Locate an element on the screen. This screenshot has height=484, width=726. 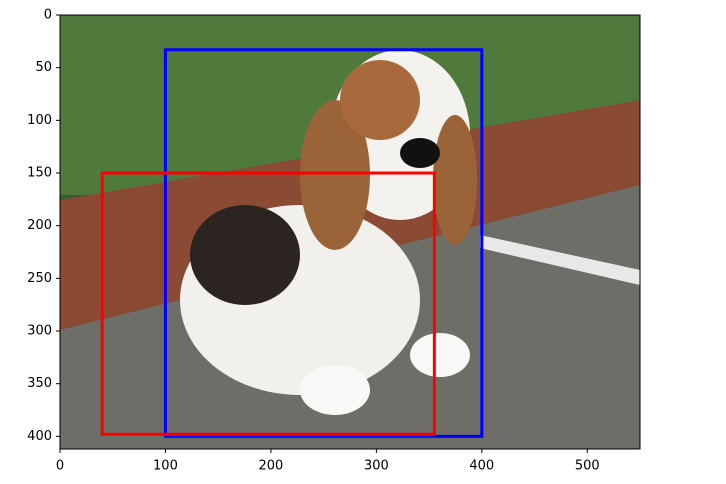
x-tick-label: 200 is located at coordinates (270, 466).